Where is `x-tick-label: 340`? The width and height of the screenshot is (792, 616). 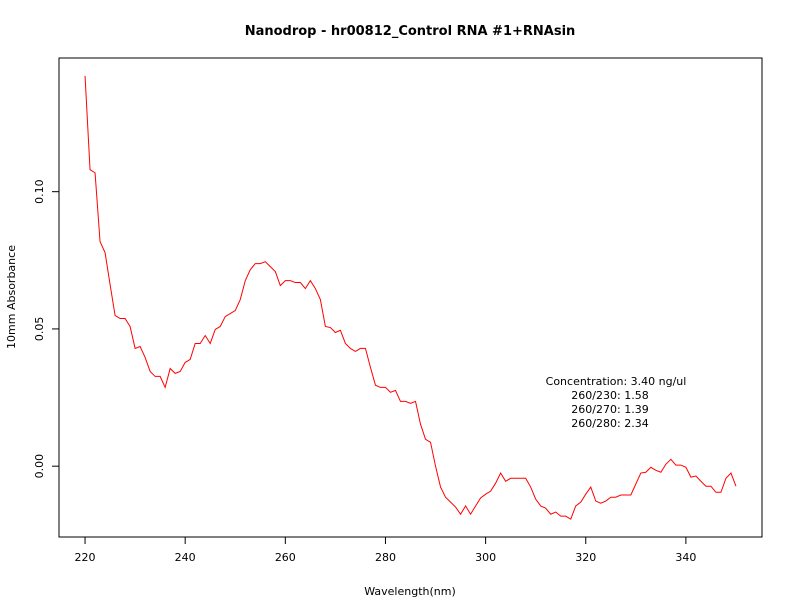 x-tick-label: 340 is located at coordinates (685, 557).